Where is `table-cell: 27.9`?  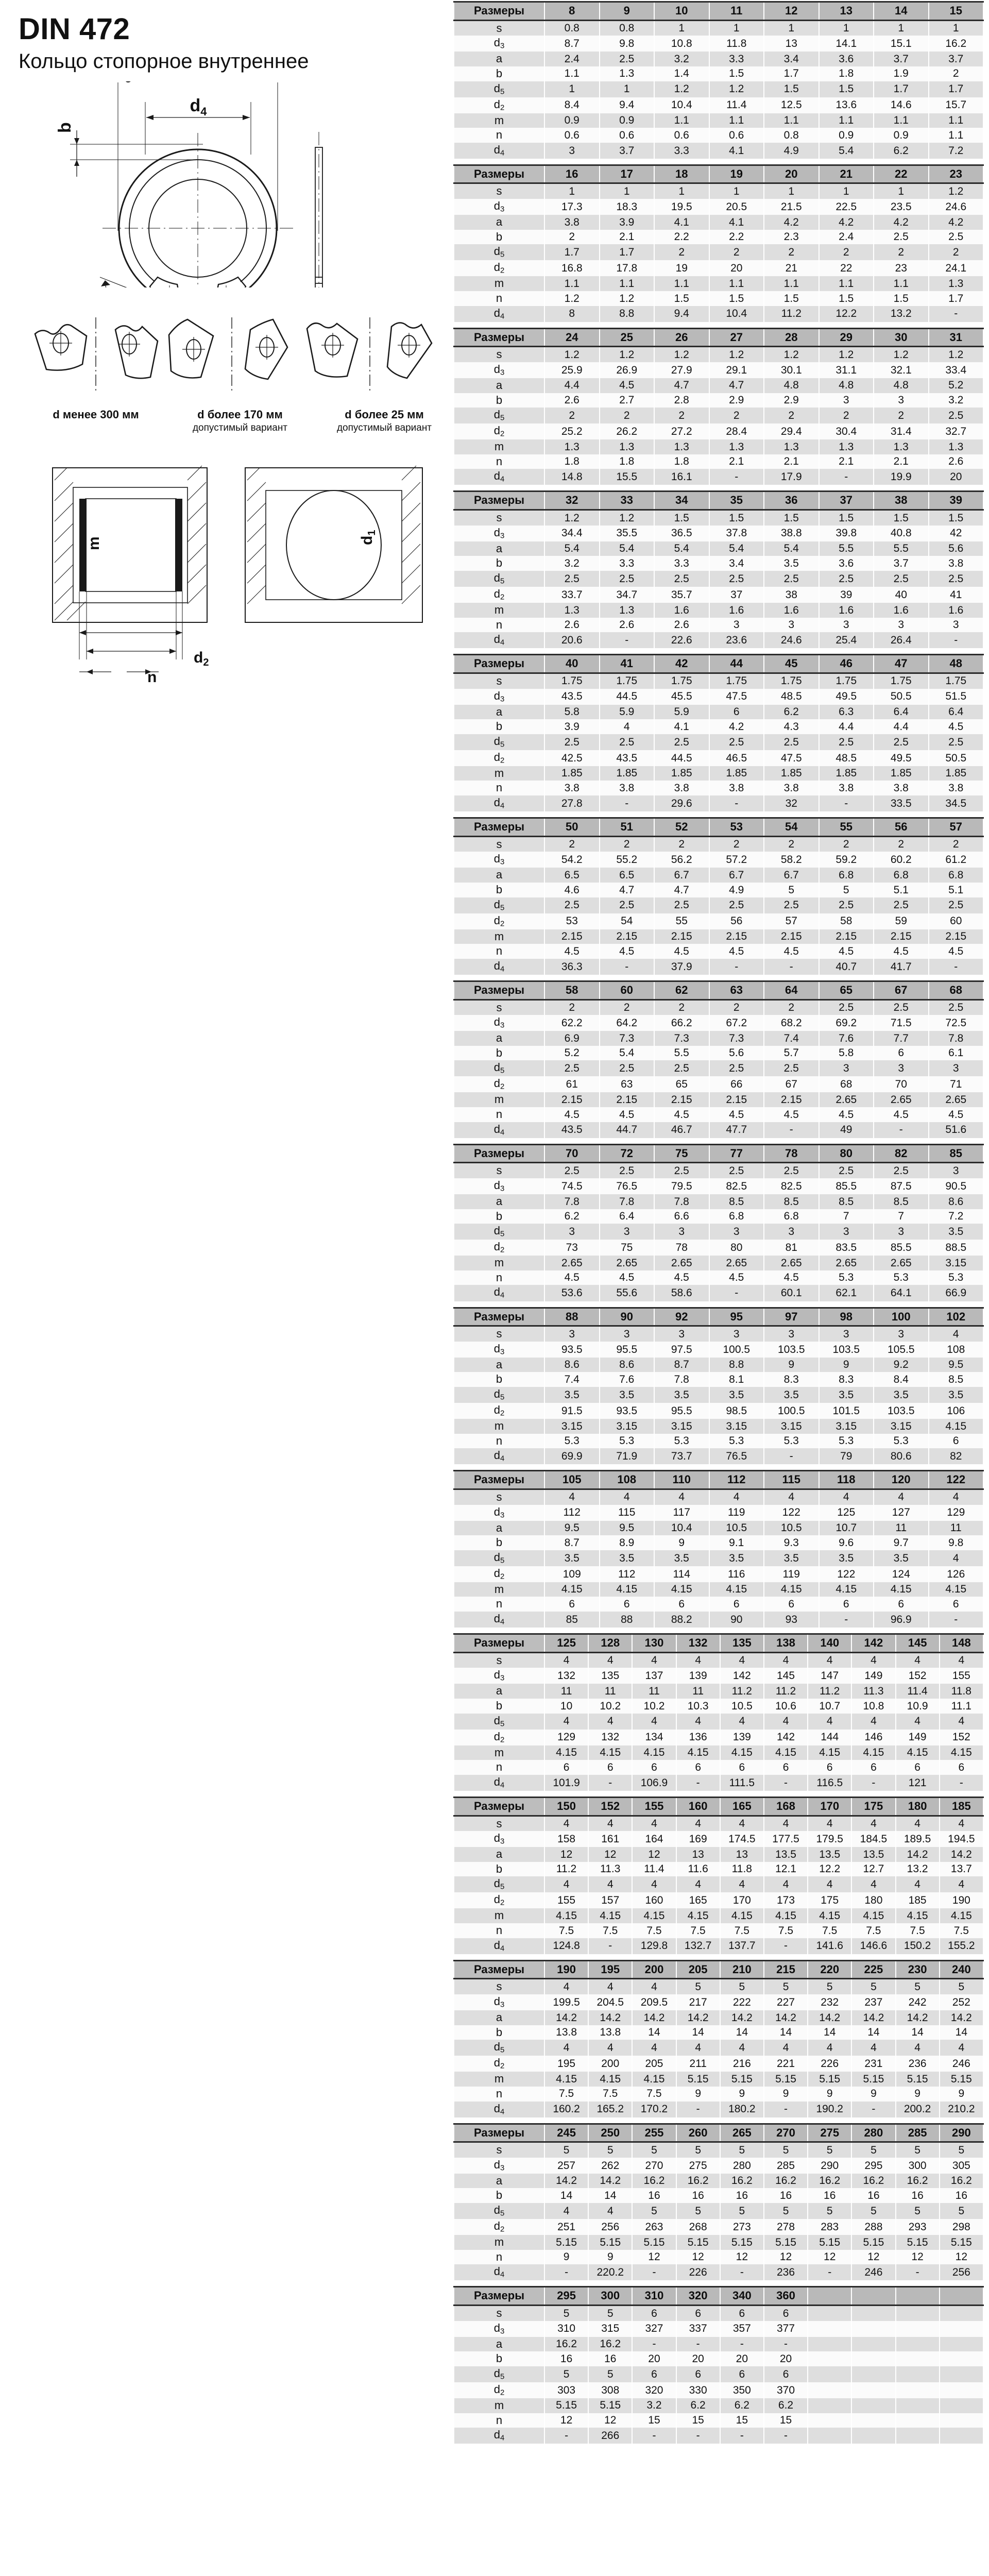
table-cell: 27.9 is located at coordinates (682, 370).